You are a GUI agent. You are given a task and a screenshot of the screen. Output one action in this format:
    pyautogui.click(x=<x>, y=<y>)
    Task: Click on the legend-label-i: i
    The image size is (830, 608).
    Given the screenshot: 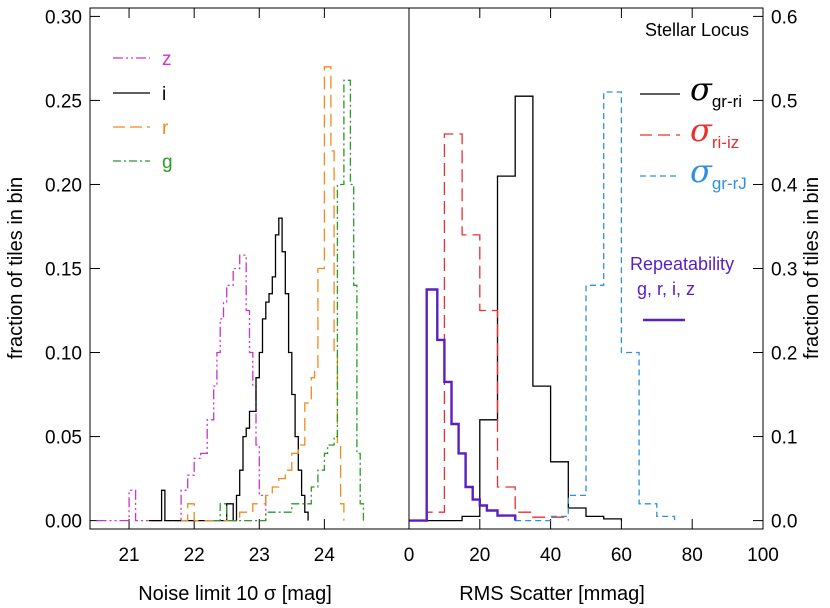 What is the action you would take?
    pyautogui.click(x=164, y=94)
    